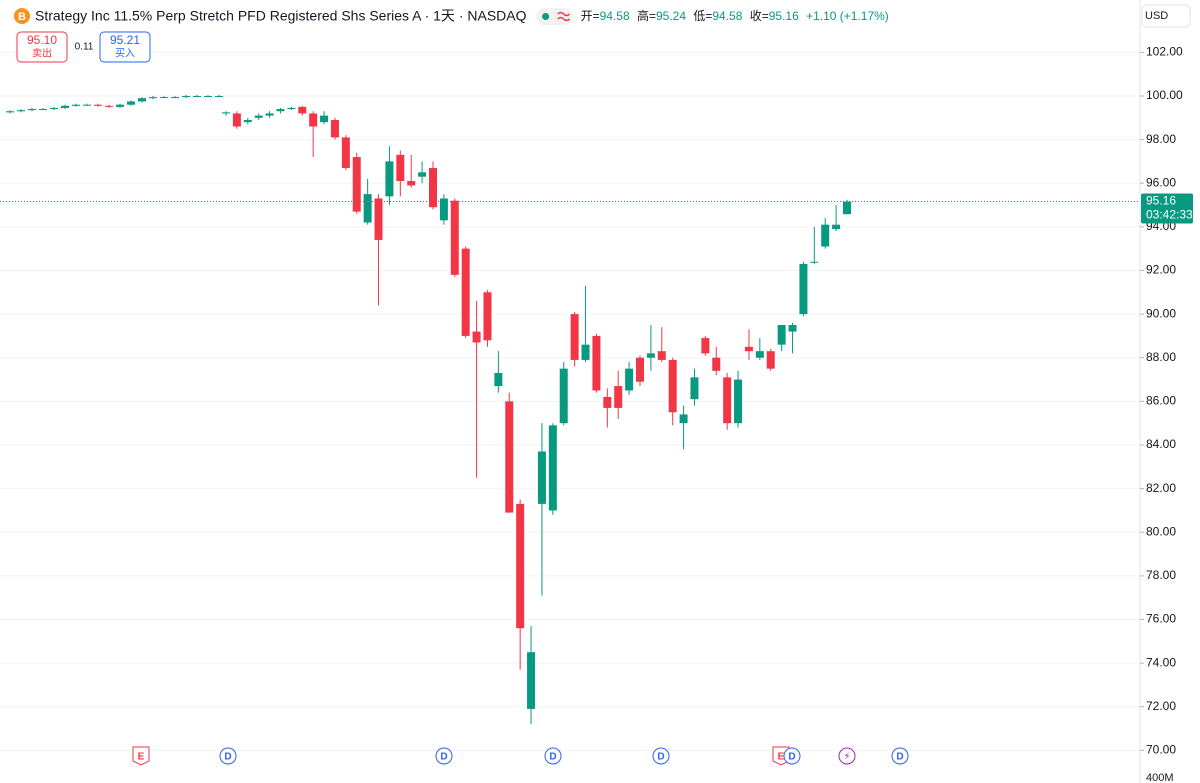 The image size is (1200, 783). I want to click on ohlc-label: 开=, so click(590, 16).